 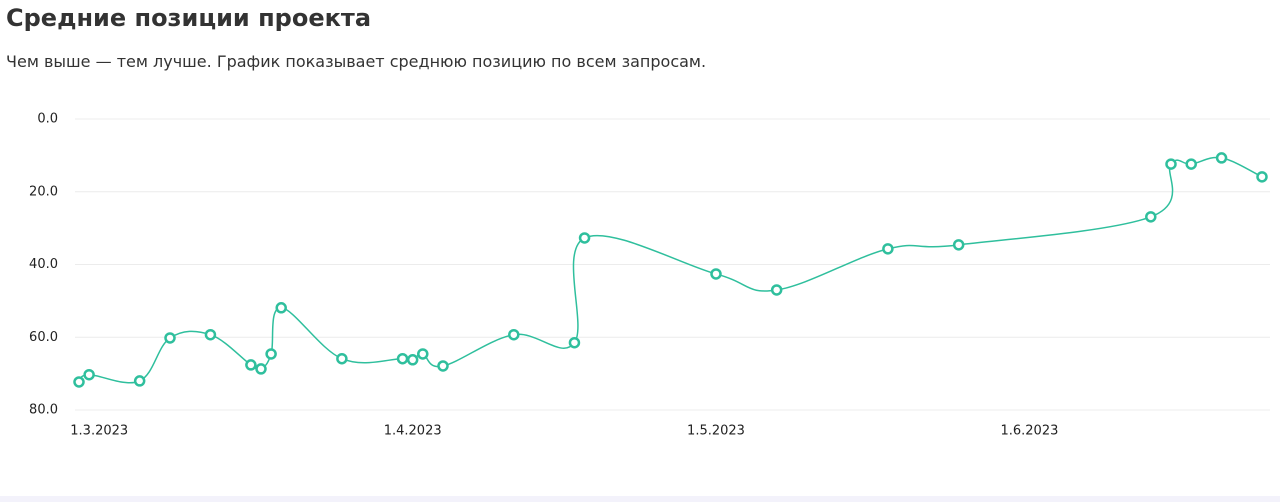 What do you see at coordinates (1029, 431) in the screenshot?
I see `x-tick-label: 1.6.2023` at bounding box center [1029, 431].